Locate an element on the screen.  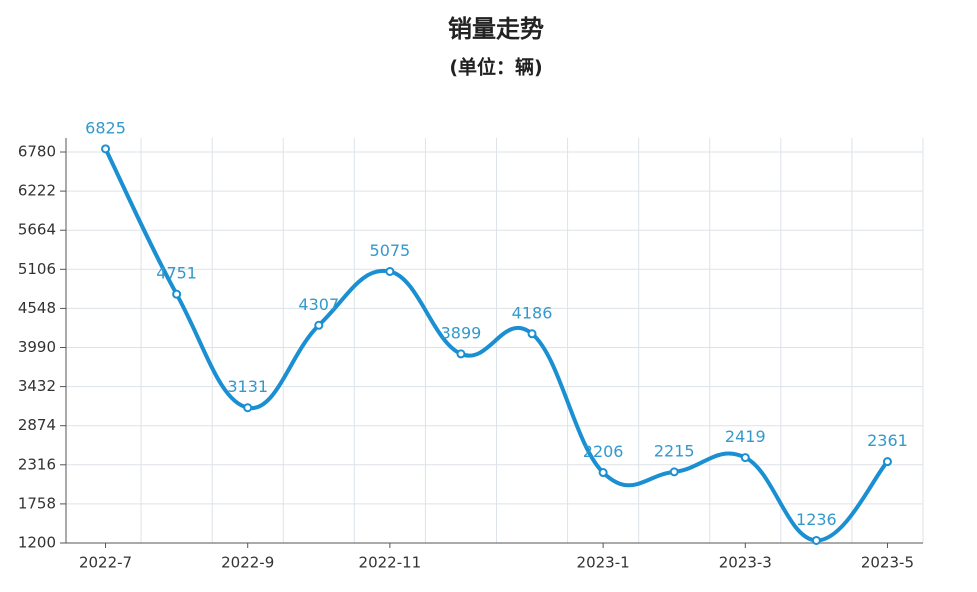
chart-title: 销量走势 is located at coordinates (496, 29).